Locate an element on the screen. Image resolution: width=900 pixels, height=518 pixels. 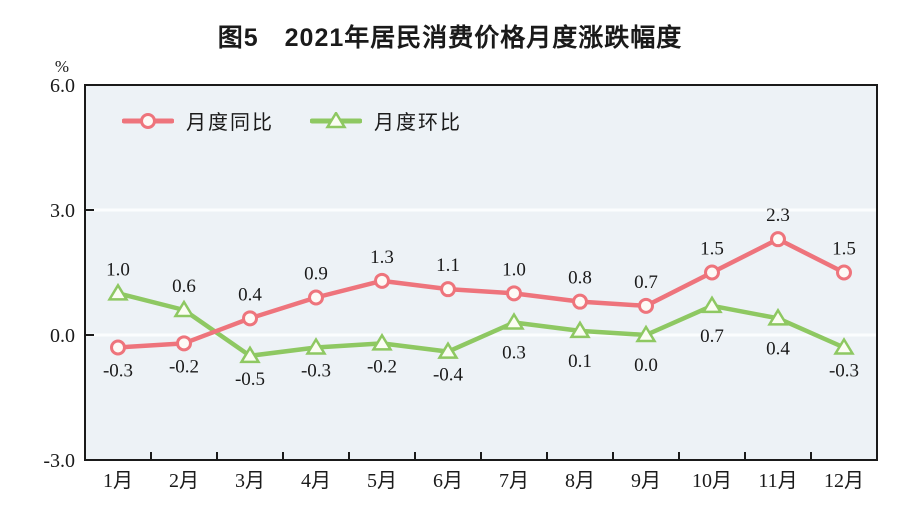
data-point-label: 0.6 is located at coordinates (184, 286).